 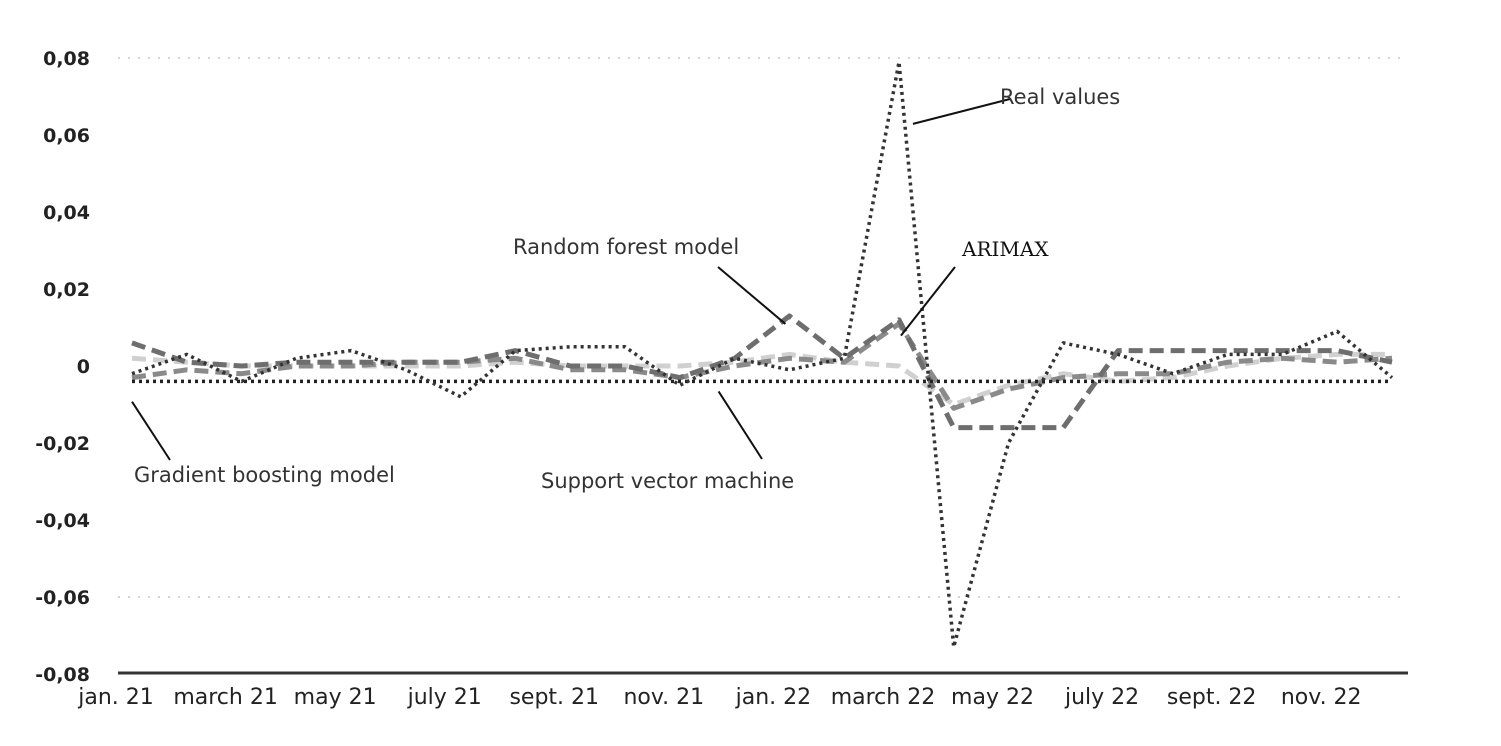 I want to click on y-tick-label: 0,06, so click(x=66, y=136).